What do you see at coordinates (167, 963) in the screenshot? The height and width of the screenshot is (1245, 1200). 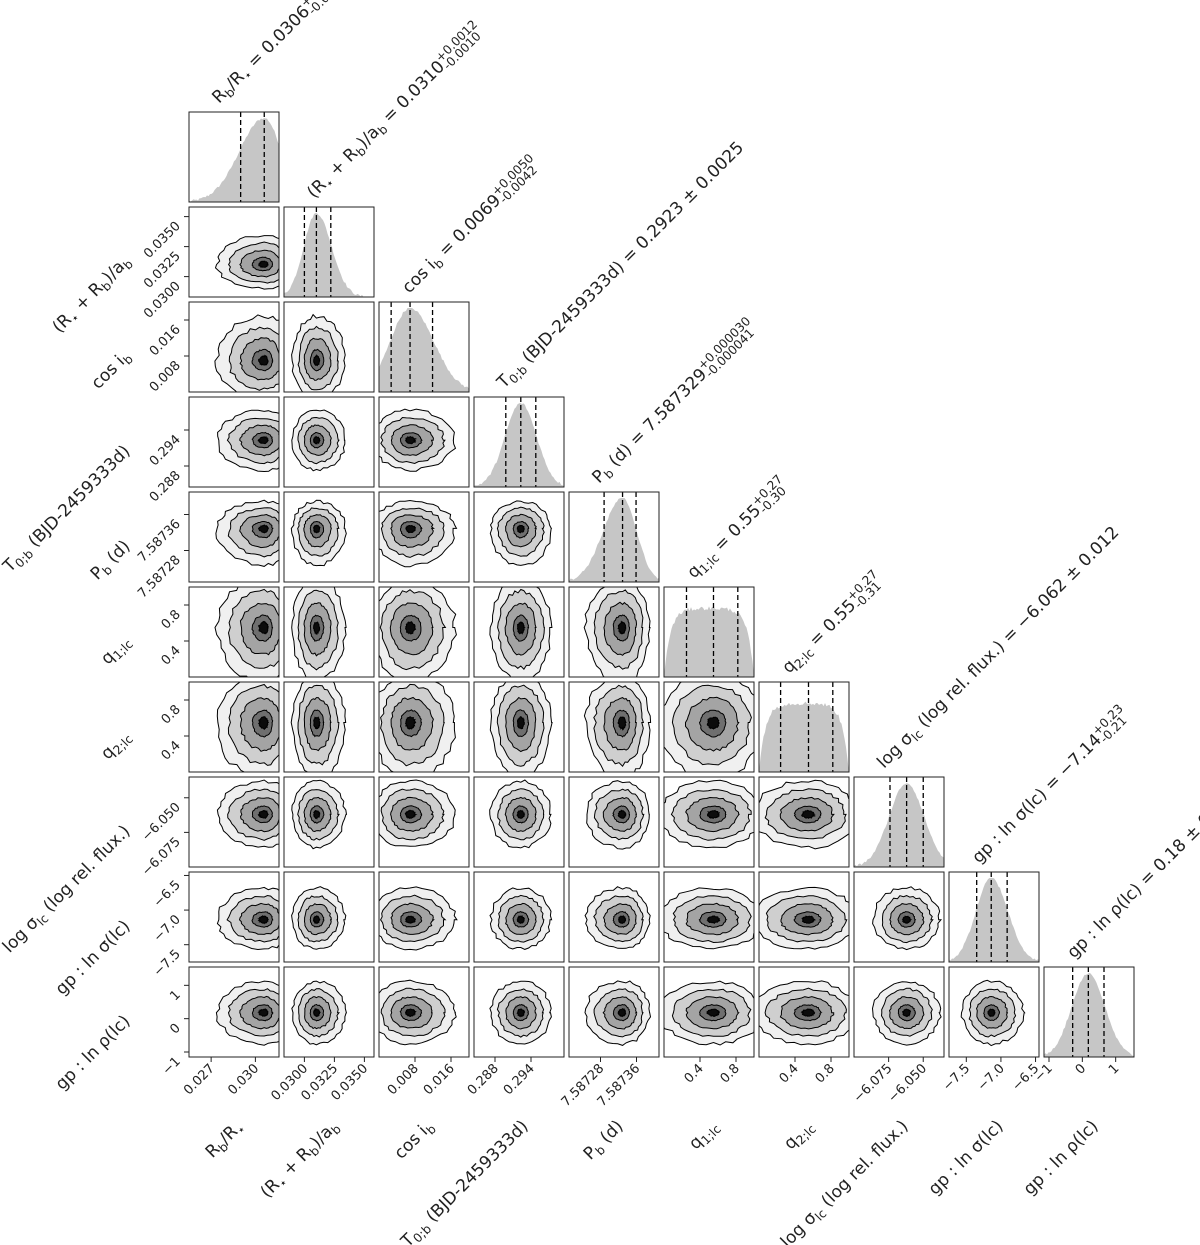 I see `y-tick-label: −7.5` at bounding box center [167, 963].